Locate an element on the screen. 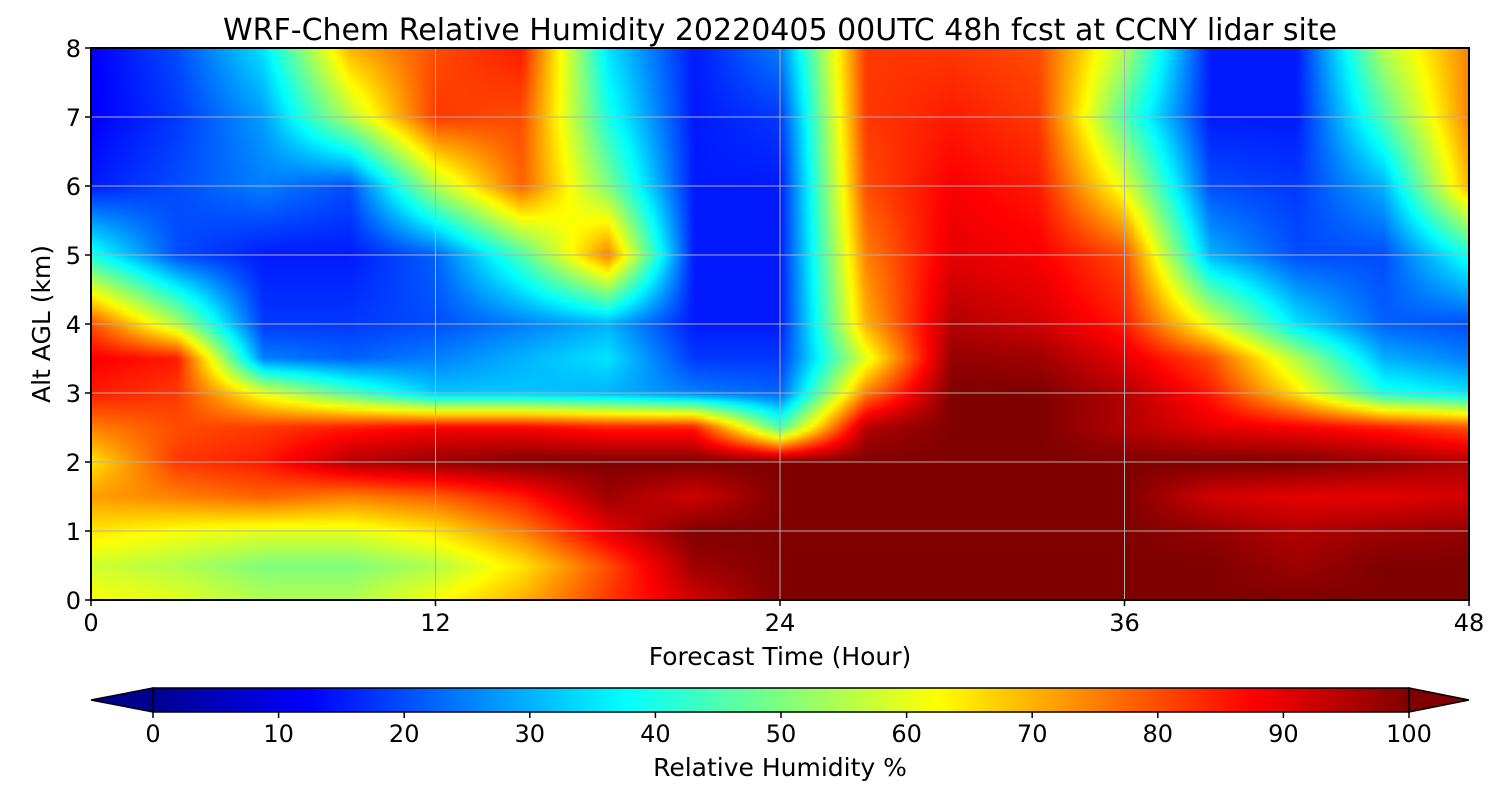  y-tick-label: 6 is located at coordinates (73, 187).